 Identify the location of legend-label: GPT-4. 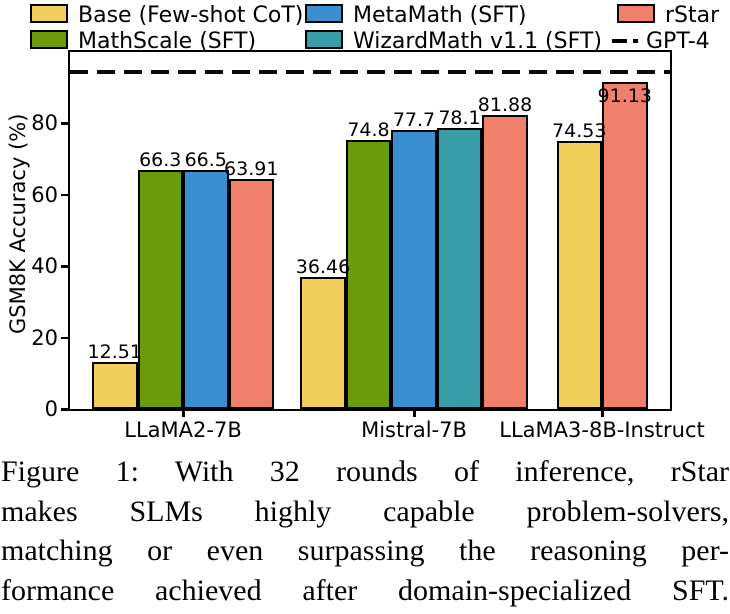
(678, 41).